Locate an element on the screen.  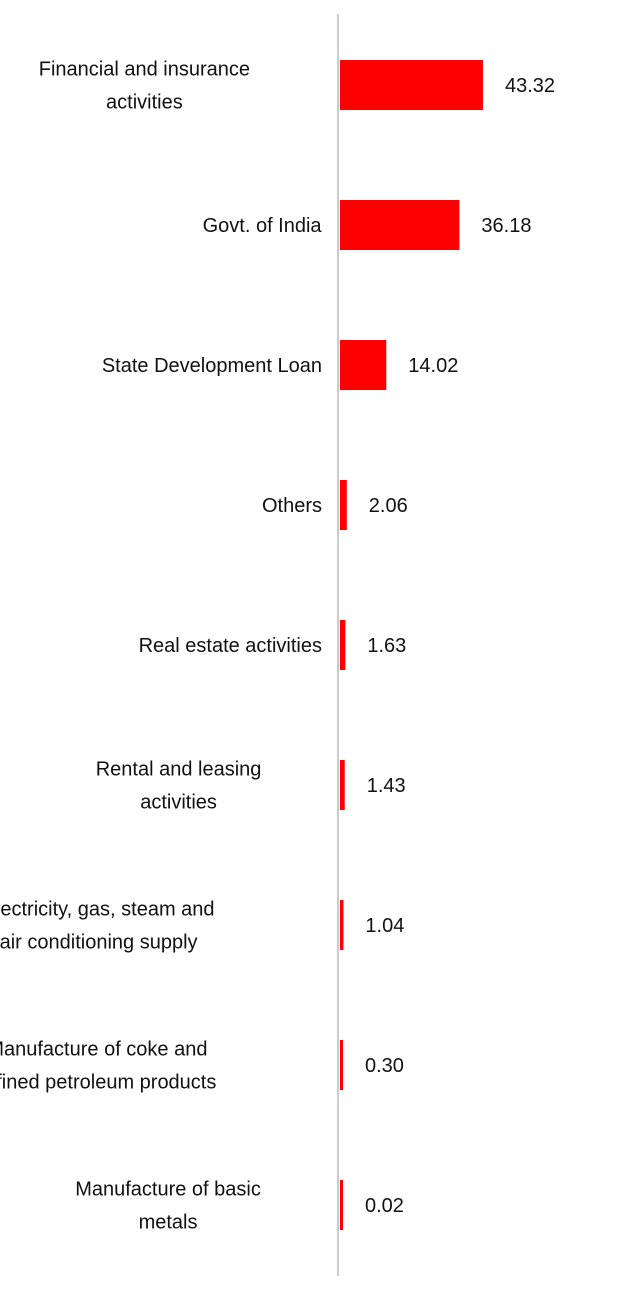
category-label-1: Govt. of India is located at coordinates (263, 226).